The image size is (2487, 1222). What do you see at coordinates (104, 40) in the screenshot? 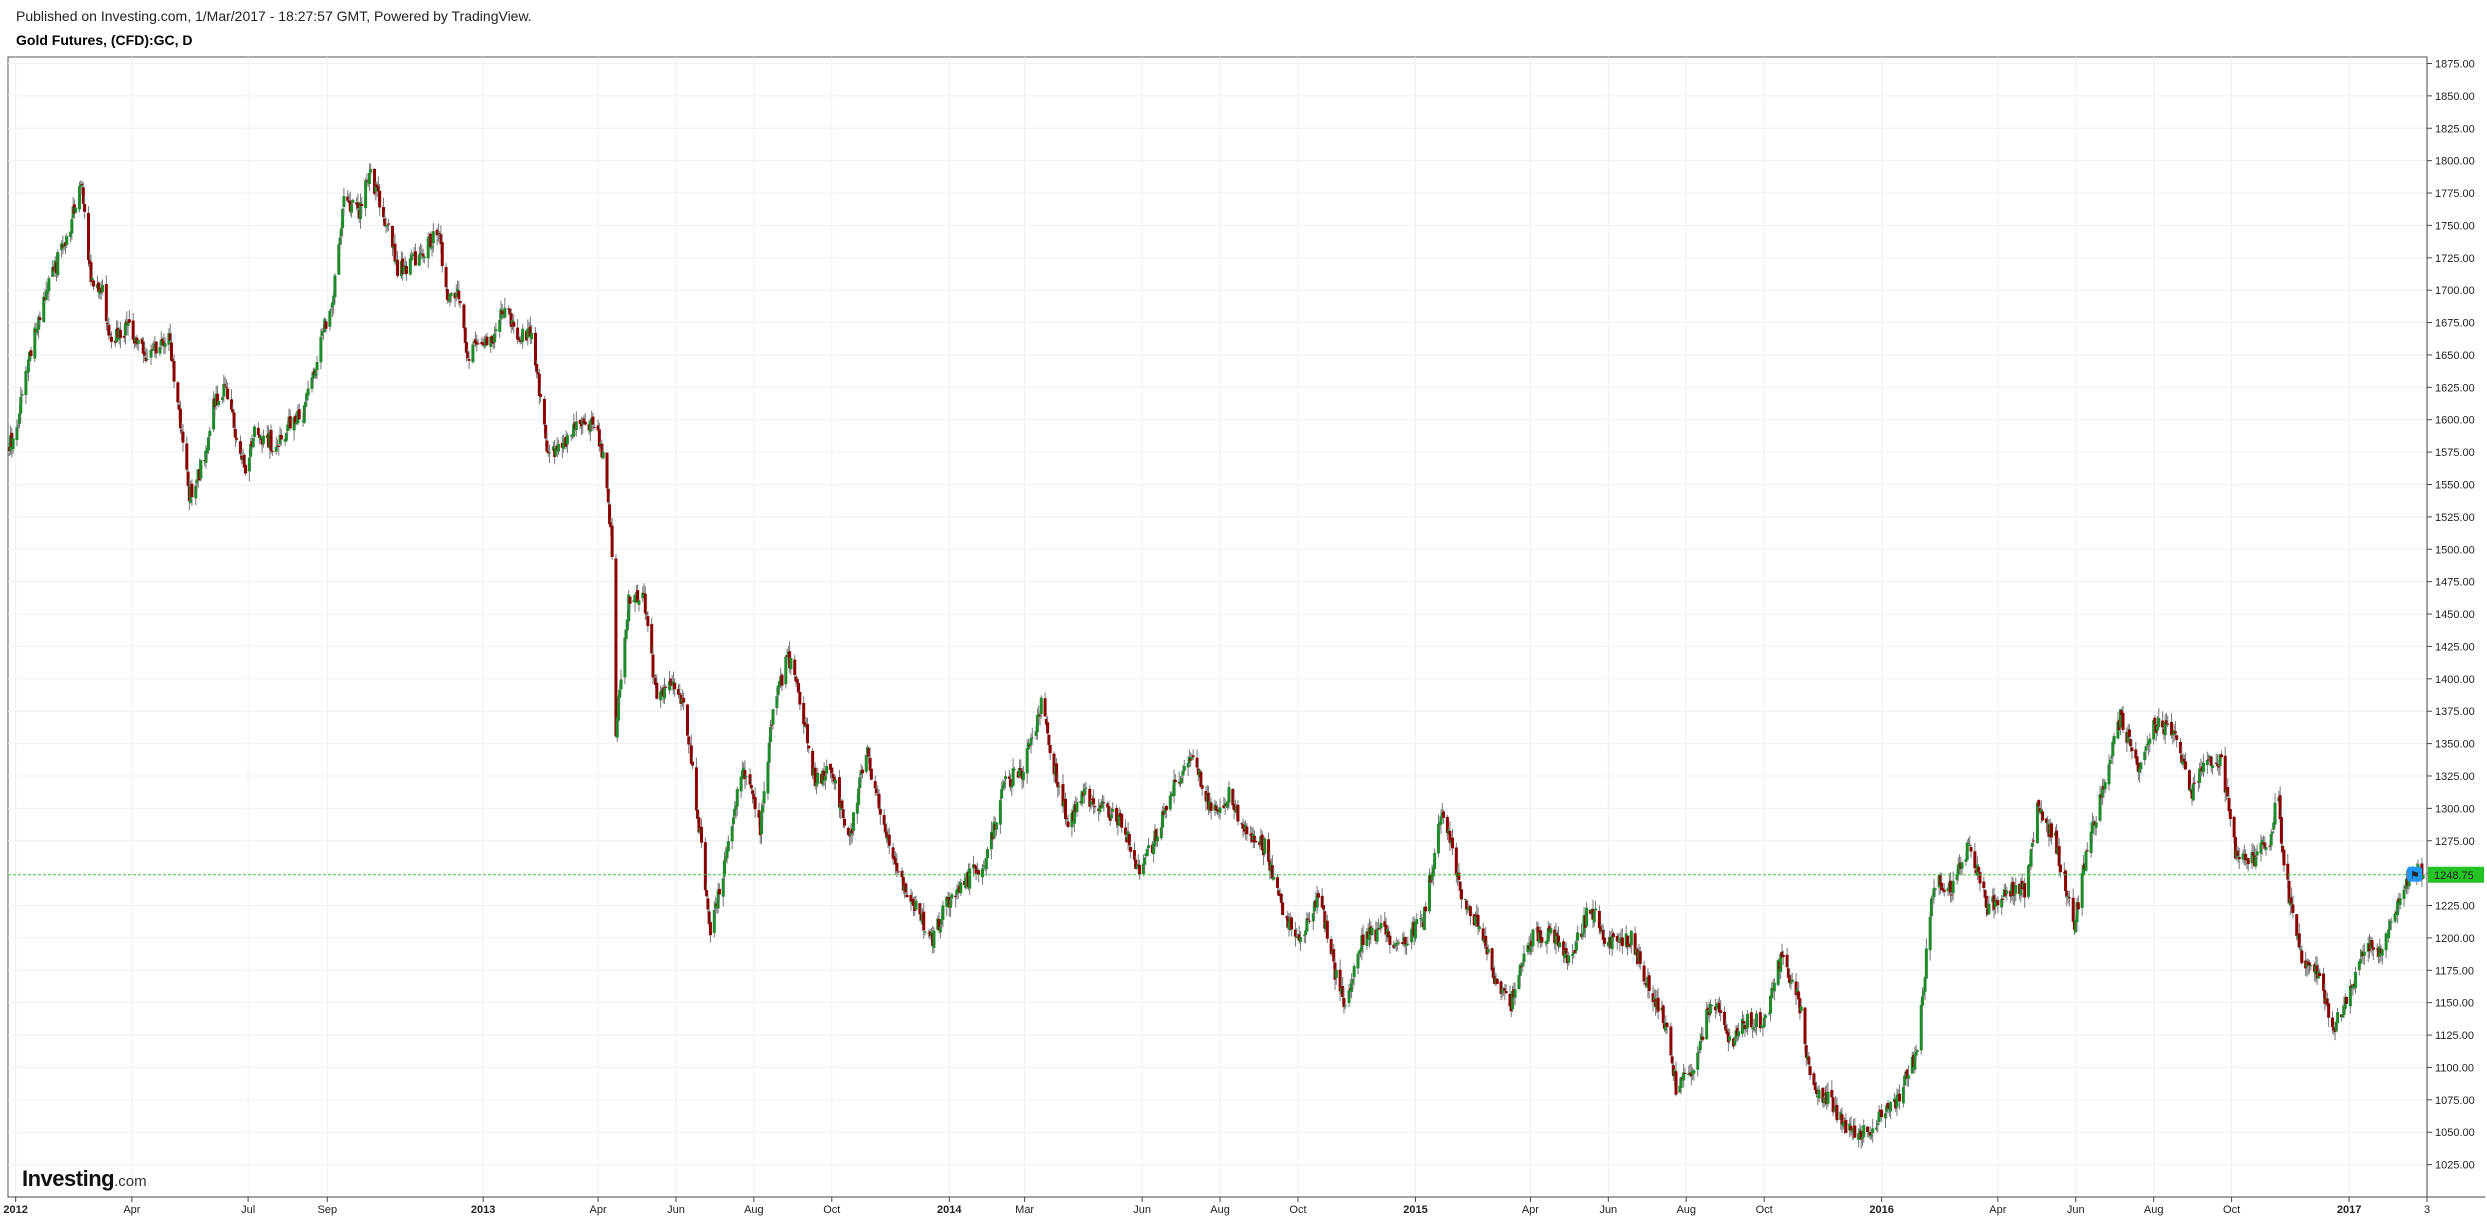
I see `symbol-title: Gold Futures, (CFD):GC, D` at bounding box center [104, 40].